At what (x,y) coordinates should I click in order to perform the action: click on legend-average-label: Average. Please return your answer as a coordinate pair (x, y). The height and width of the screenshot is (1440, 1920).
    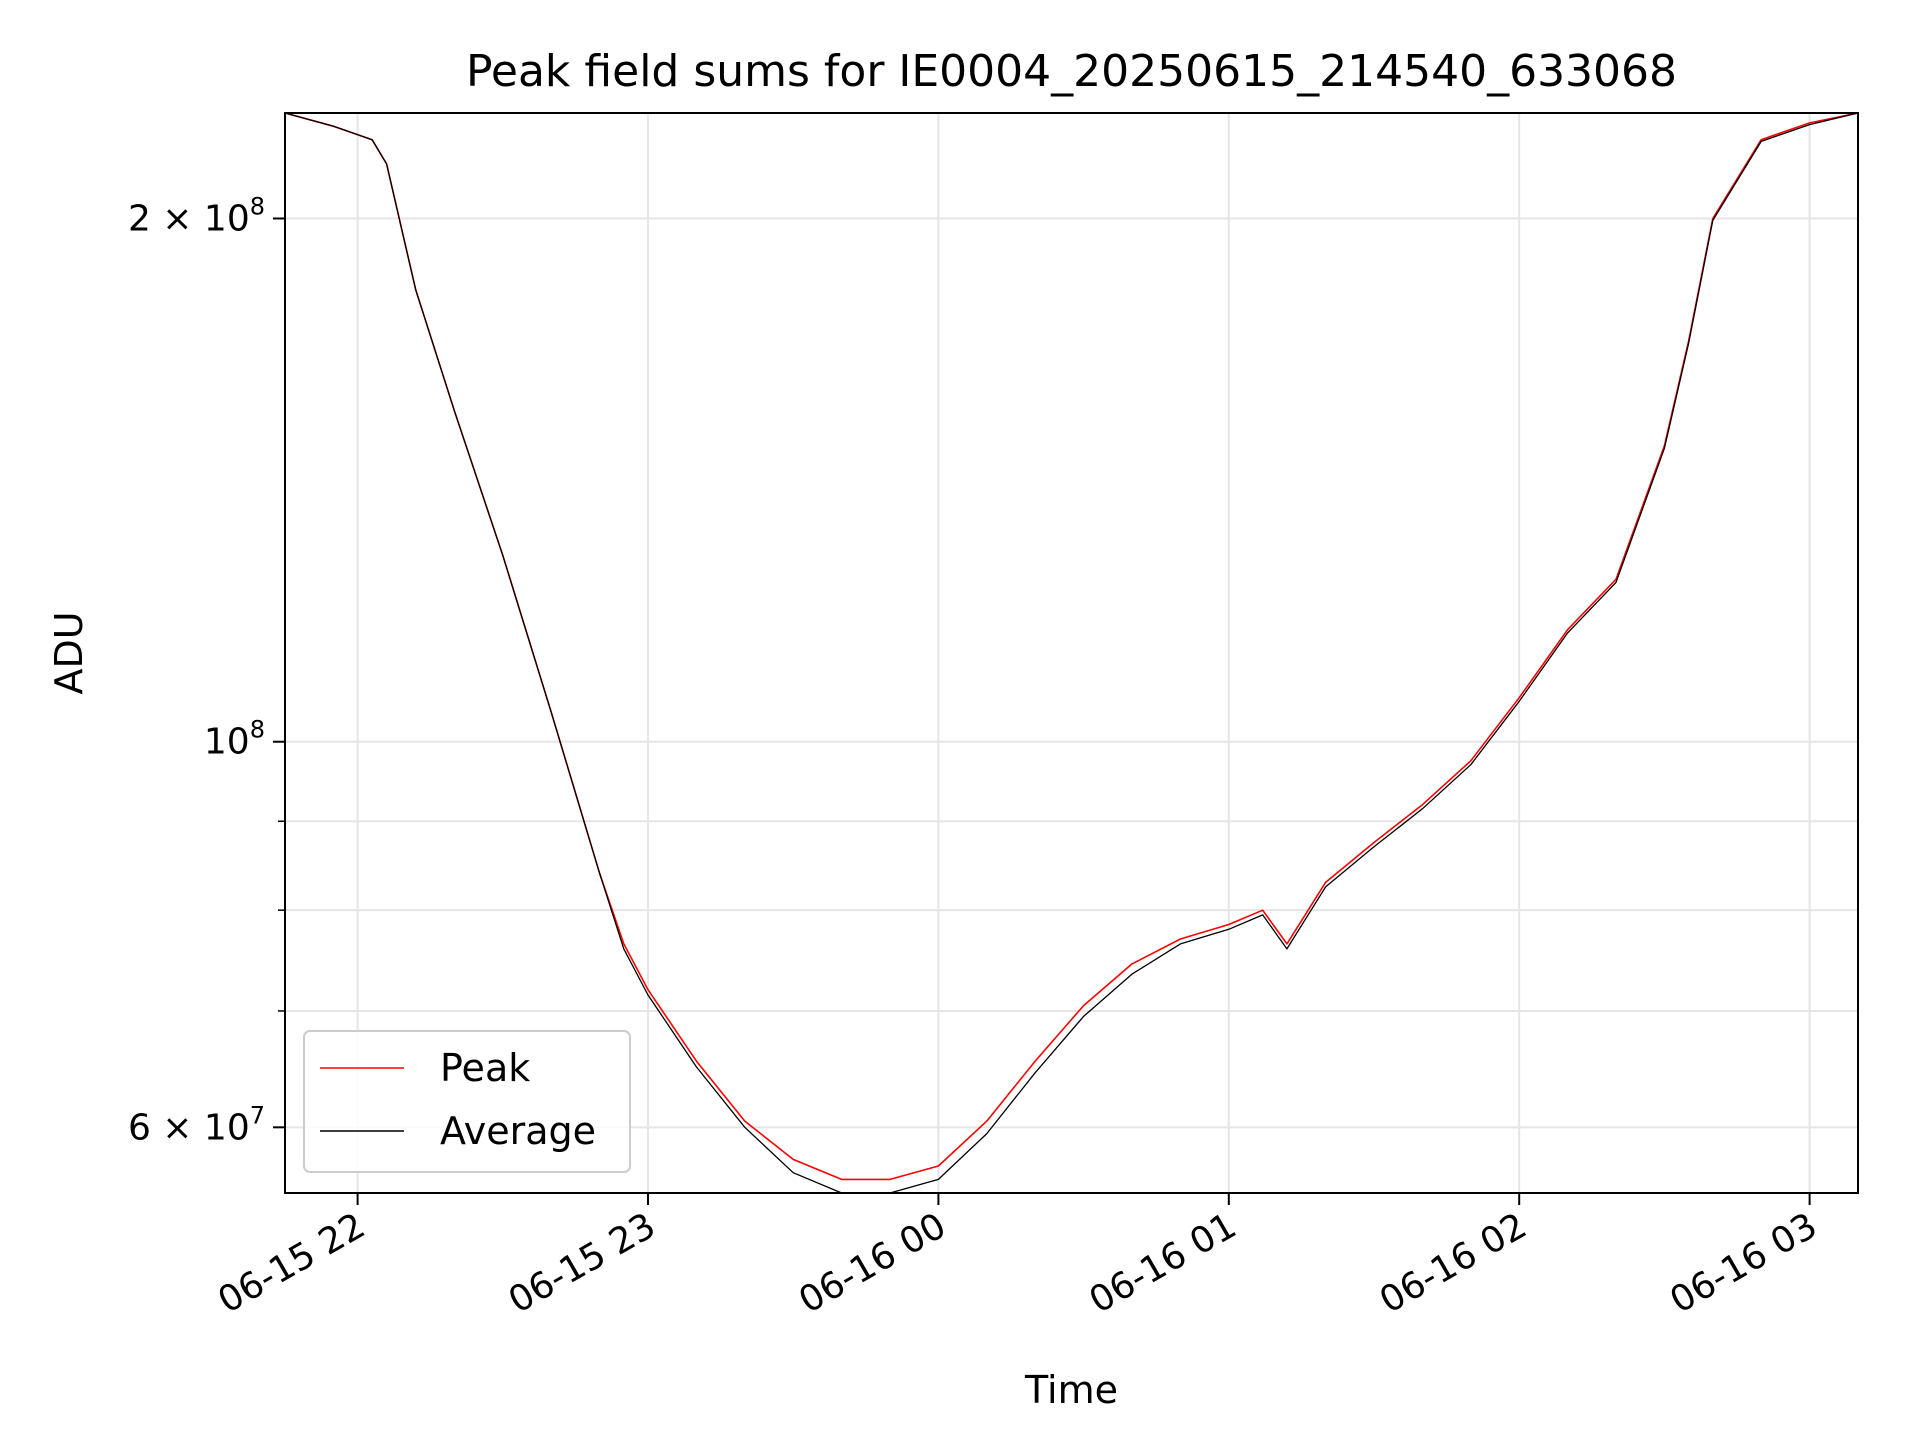
    Looking at the image, I should click on (518, 1131).